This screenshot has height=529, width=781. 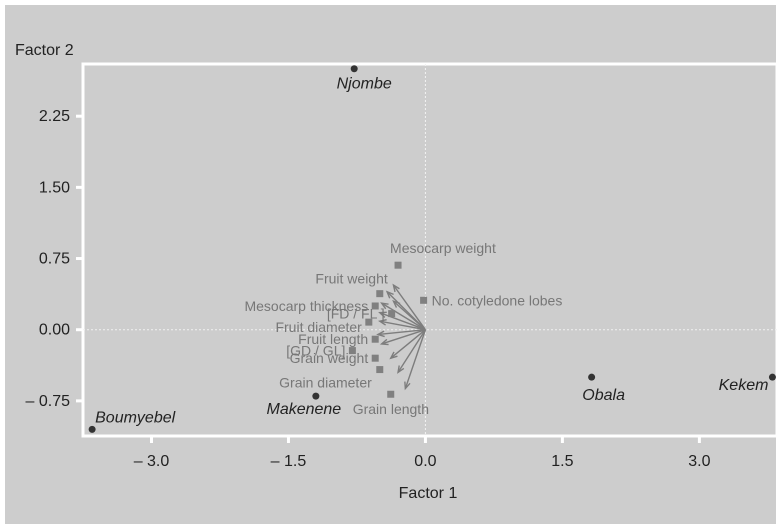 I want to click on y-tick-label: 1.50, so click(x=54, y=187).